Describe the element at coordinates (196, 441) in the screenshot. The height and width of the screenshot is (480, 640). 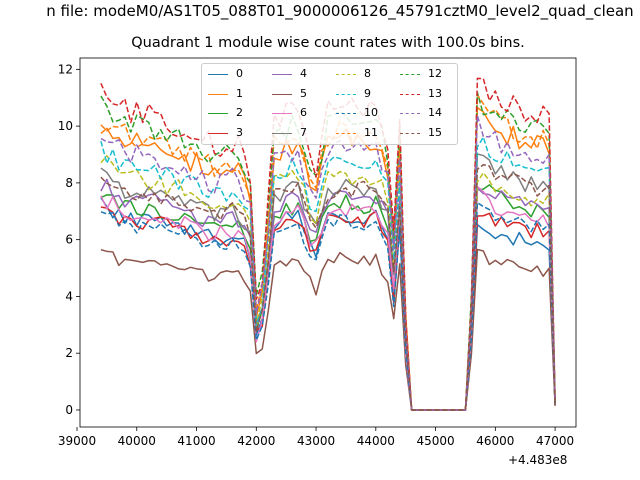
I see `x-tick-label: 41000` at that location.